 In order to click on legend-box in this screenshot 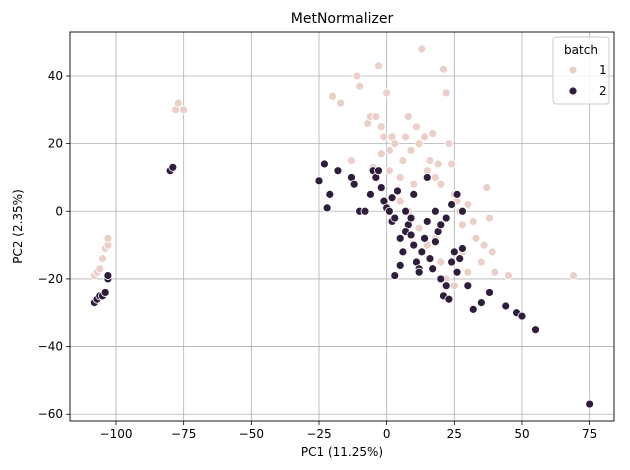, I will do `click(581, 70)`.